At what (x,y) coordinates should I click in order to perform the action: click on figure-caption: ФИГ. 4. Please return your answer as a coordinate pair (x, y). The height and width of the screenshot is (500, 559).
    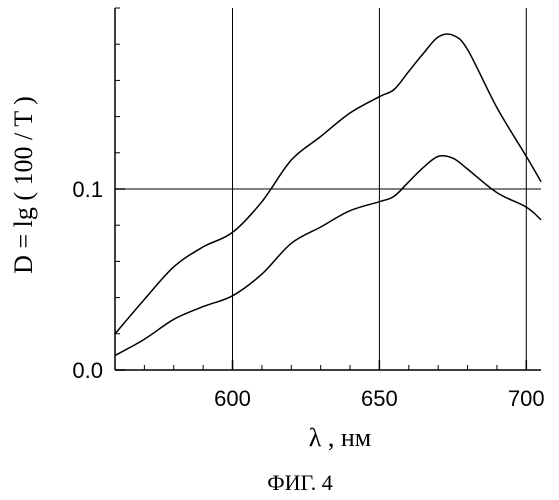
    Looking at the image, I should click on (300, 482).